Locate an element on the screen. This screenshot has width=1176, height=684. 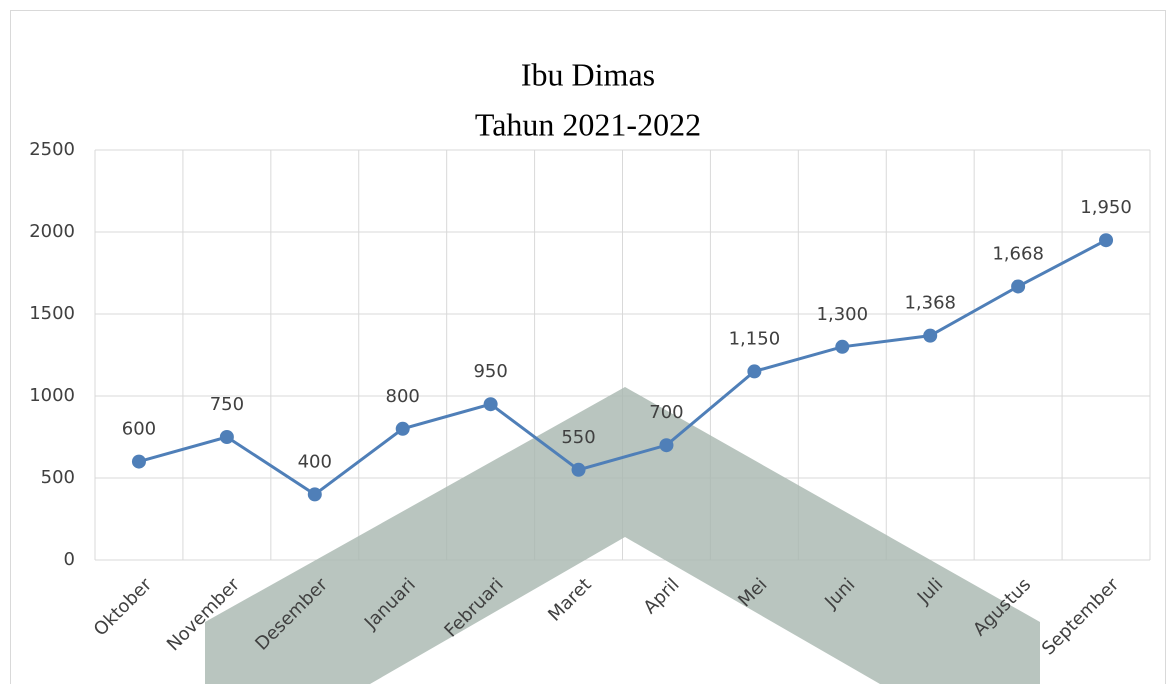
data-label: 1,950 is located at coordinates (1106, 207).